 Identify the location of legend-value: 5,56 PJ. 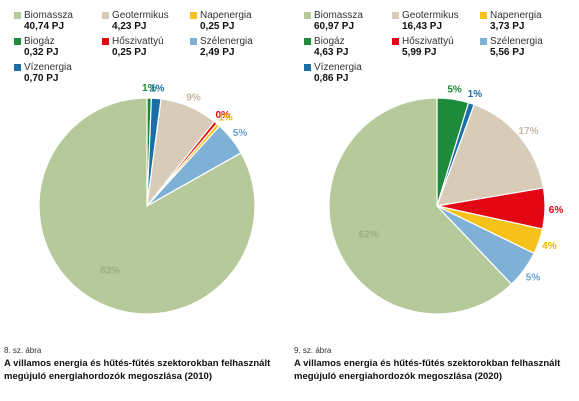
(507, 52).